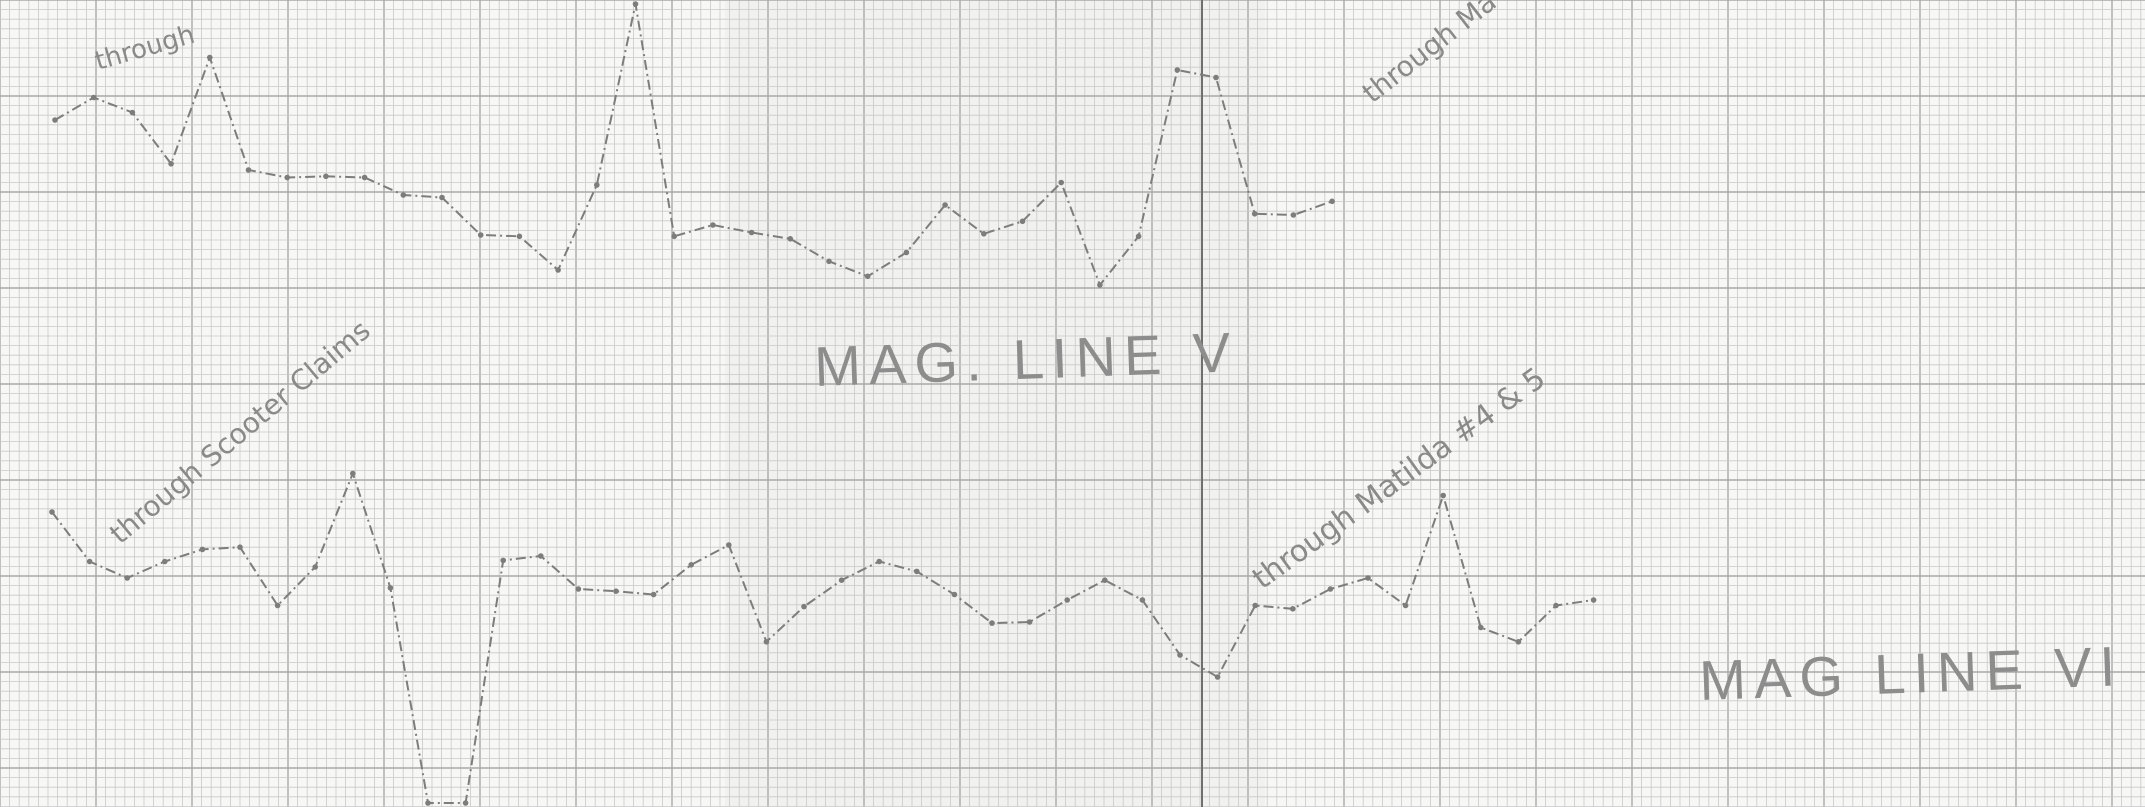 Image resolution: width=2145 pixels, height=807 pixels. What do you see at coordinates (1026, 359) in the screenshot?
I see `chart-title-mag-line-v: MAG. LINE V` at bounding box center [1026, 359].